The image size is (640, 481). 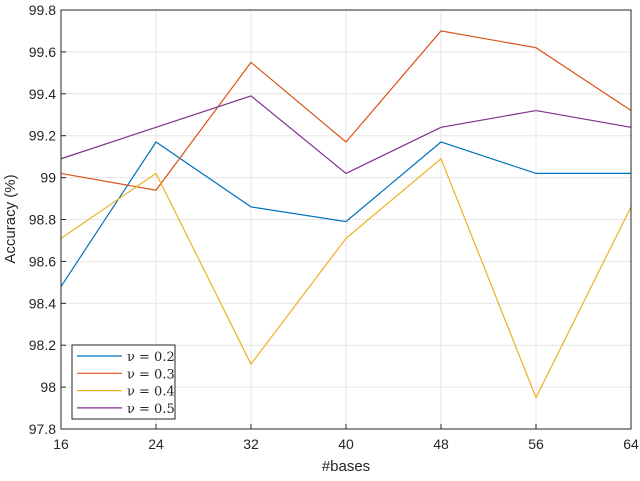 I want to click on x-tick-label: 16, so click(x=61, y=444).